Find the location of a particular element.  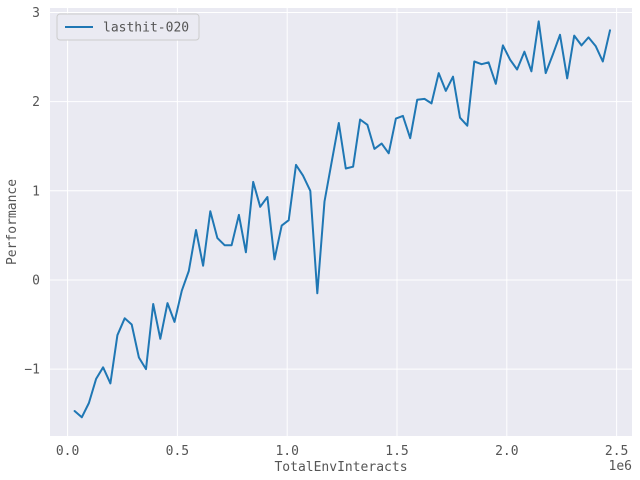

y-tick-label: 3 is located at coordinates (36, 13).